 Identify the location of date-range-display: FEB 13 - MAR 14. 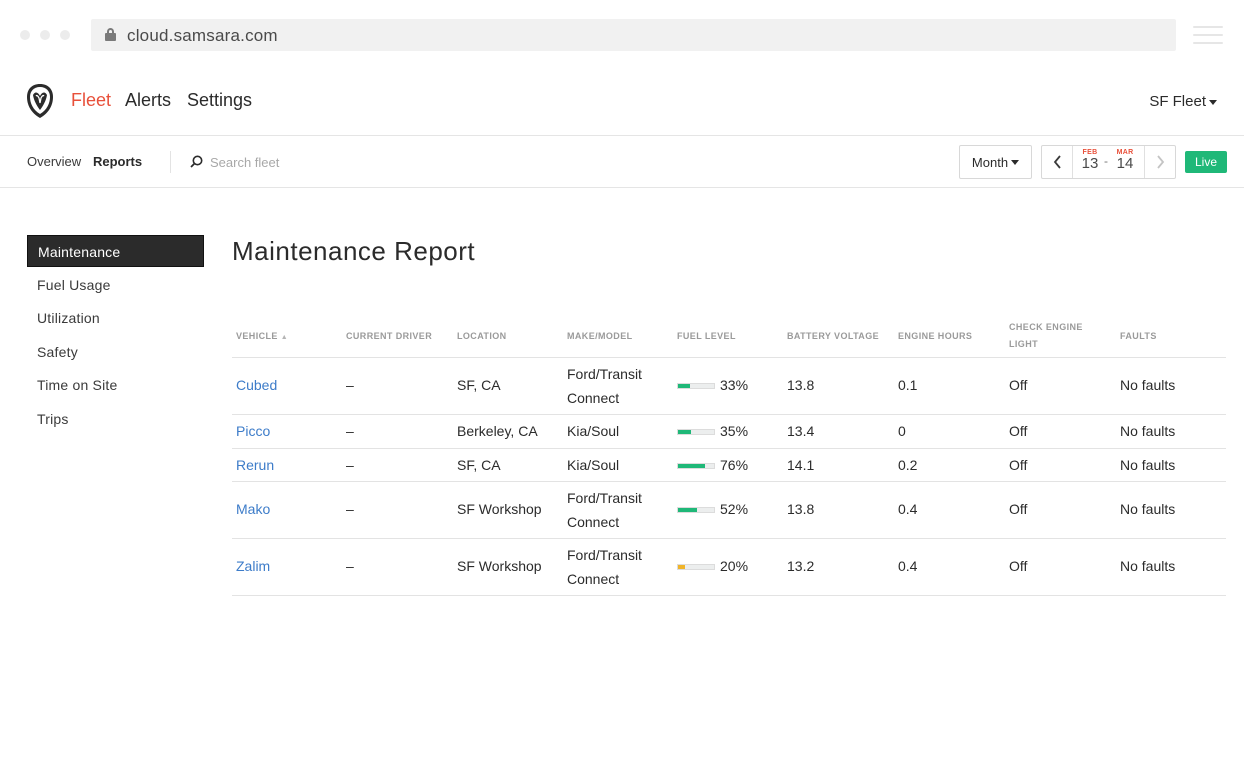
(1108, 162).